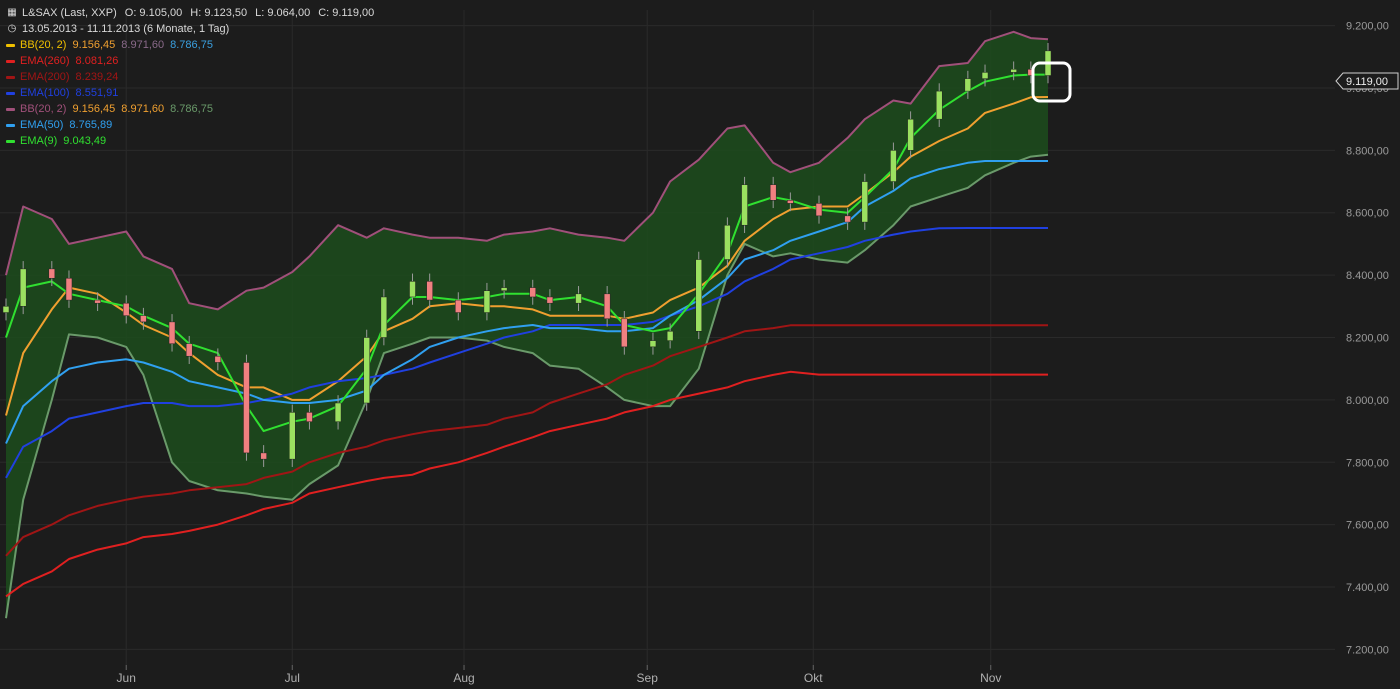 The height and width of the screenshot is (689, 1400). Describe the element at coordinates (45, 93) in the screenshot. I see `legend-name: EMA(100)` at that location.